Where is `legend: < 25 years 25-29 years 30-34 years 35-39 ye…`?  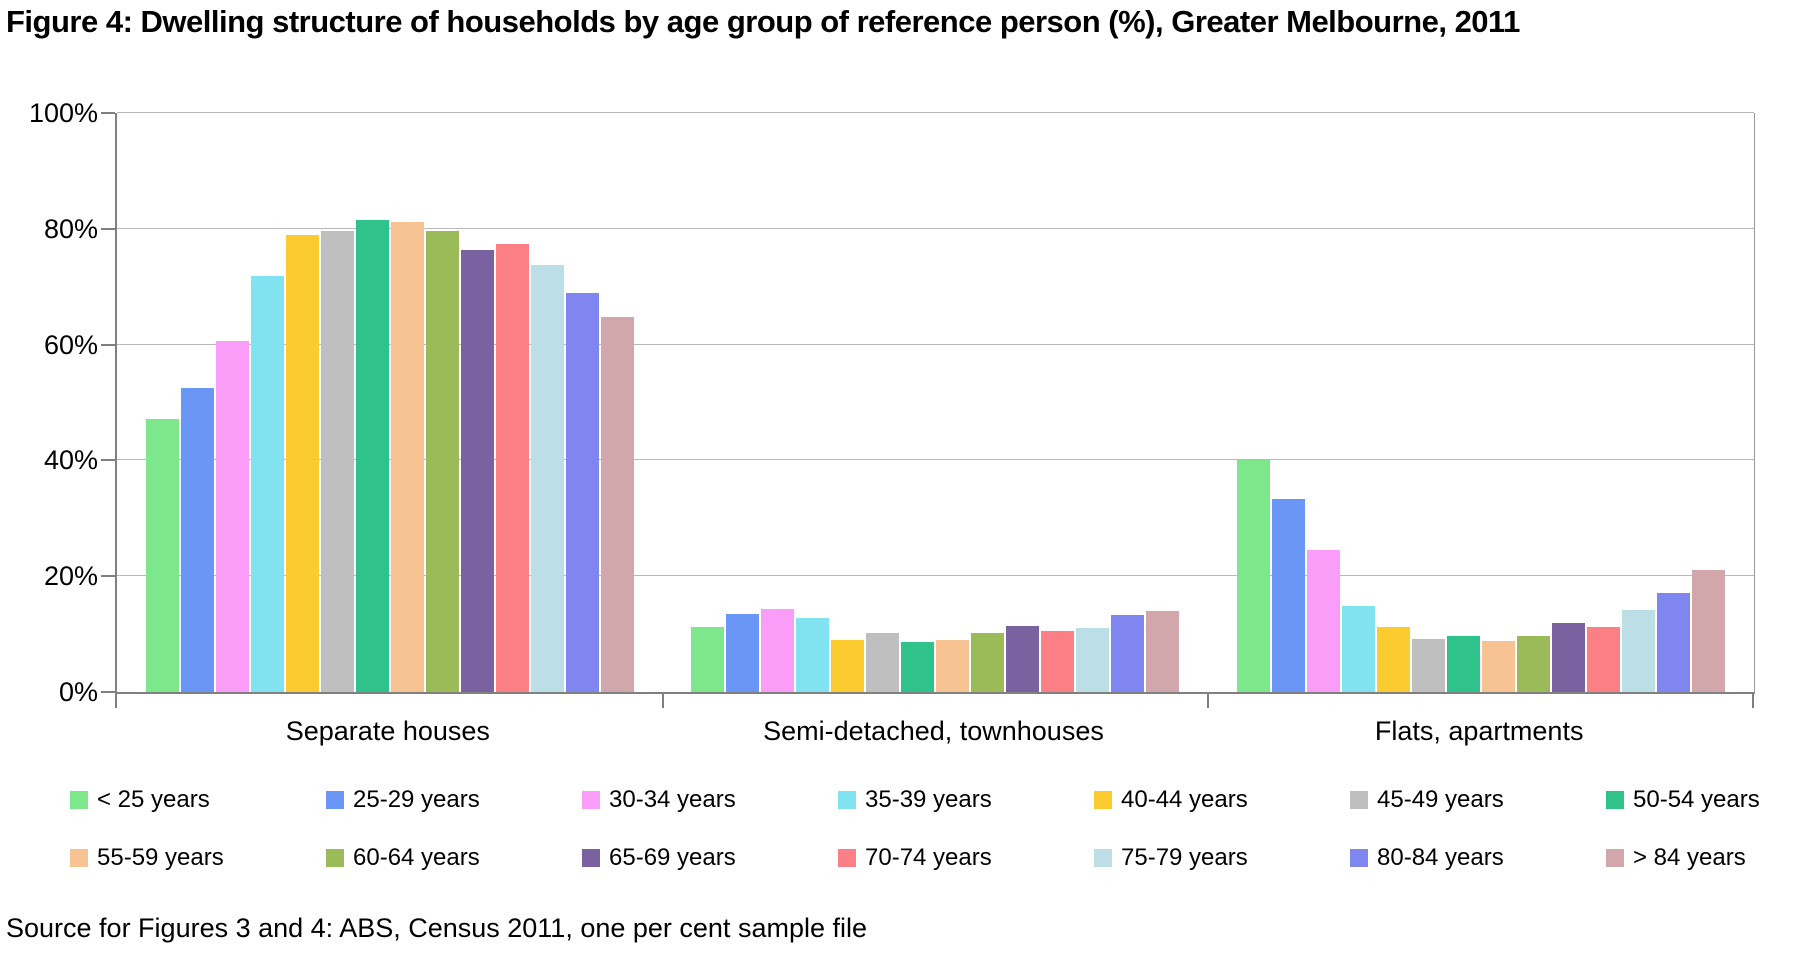
legend: < 25 years 25-29 years 30-34 years 35-39 ye… is located at coordinates (935, 829).